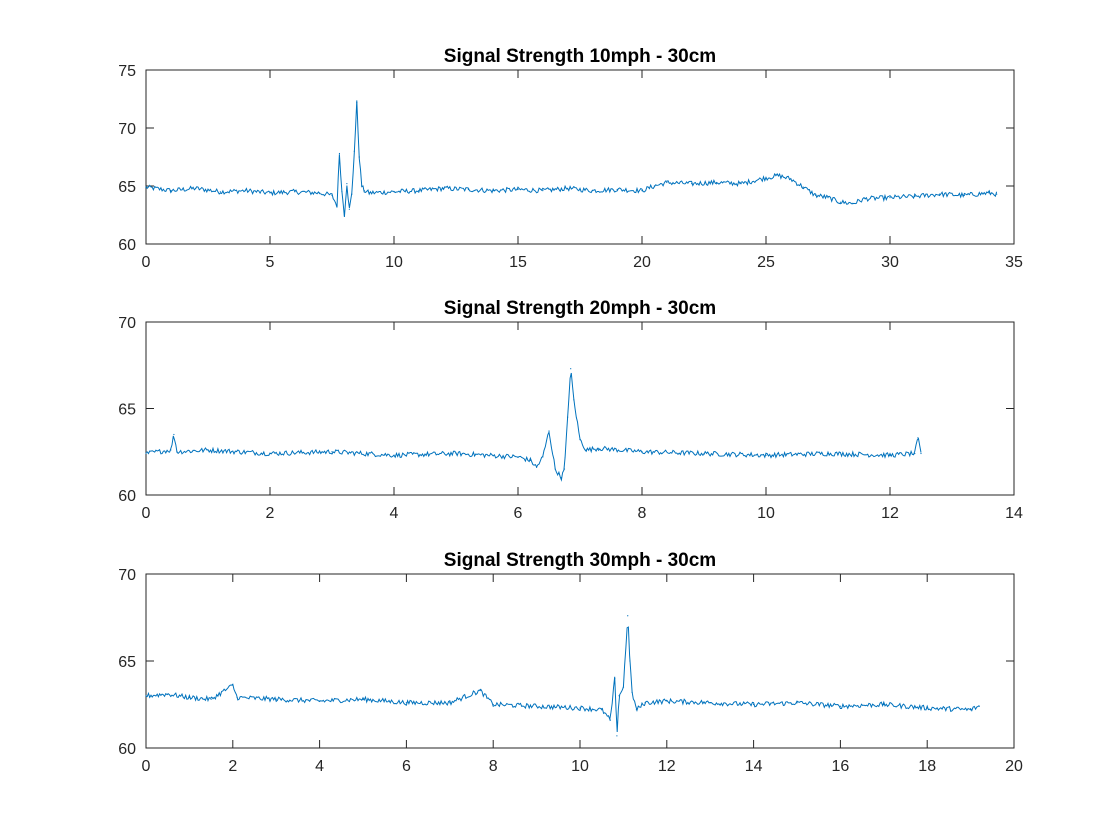  Describe the element at coordinates (580, 56) in the screenshot. I see `chart-title: Signal Strength 10mph - 30cm` at that location.